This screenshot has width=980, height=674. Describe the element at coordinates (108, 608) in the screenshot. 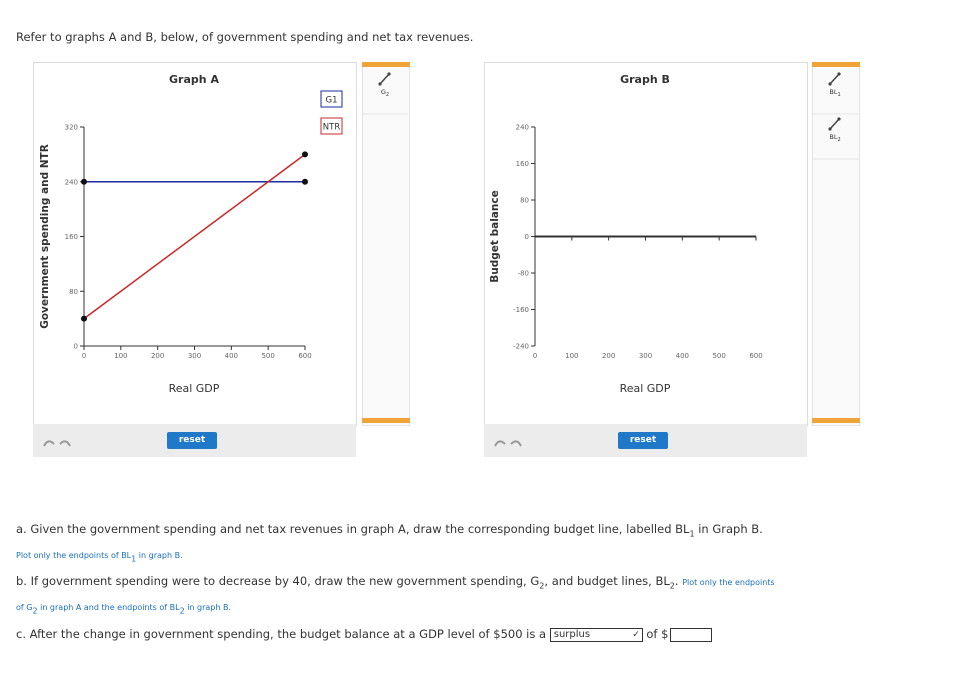

I see `hint-text: in graph A and the endpoints of BL` at that location.